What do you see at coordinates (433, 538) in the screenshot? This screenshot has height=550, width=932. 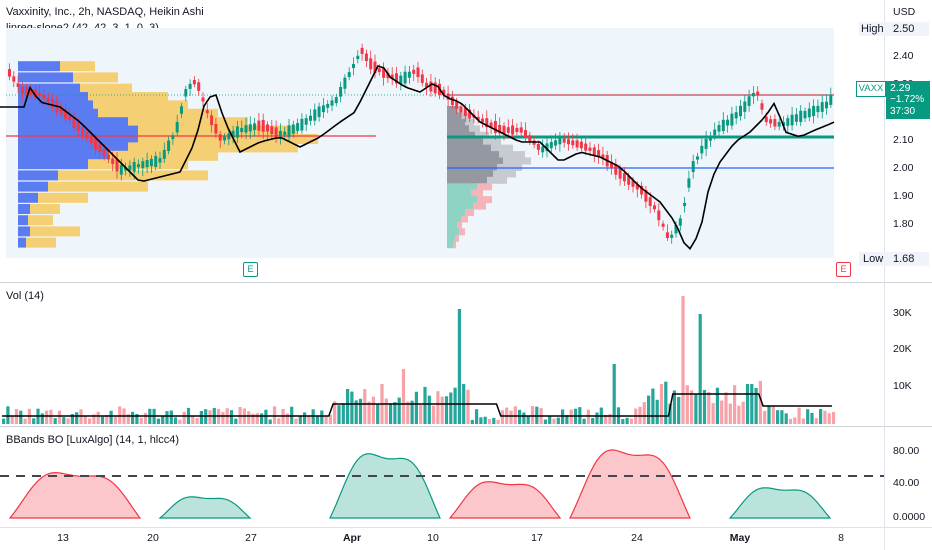 I see `time-tick: 10` at bounding box center [433, 538].